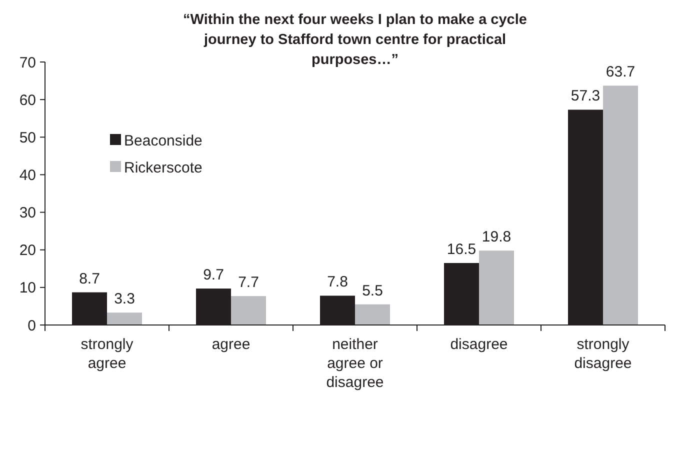  Describe the element at coordinates (372, 291) in the screenshot. I see `data-label: 5.5` at that location.